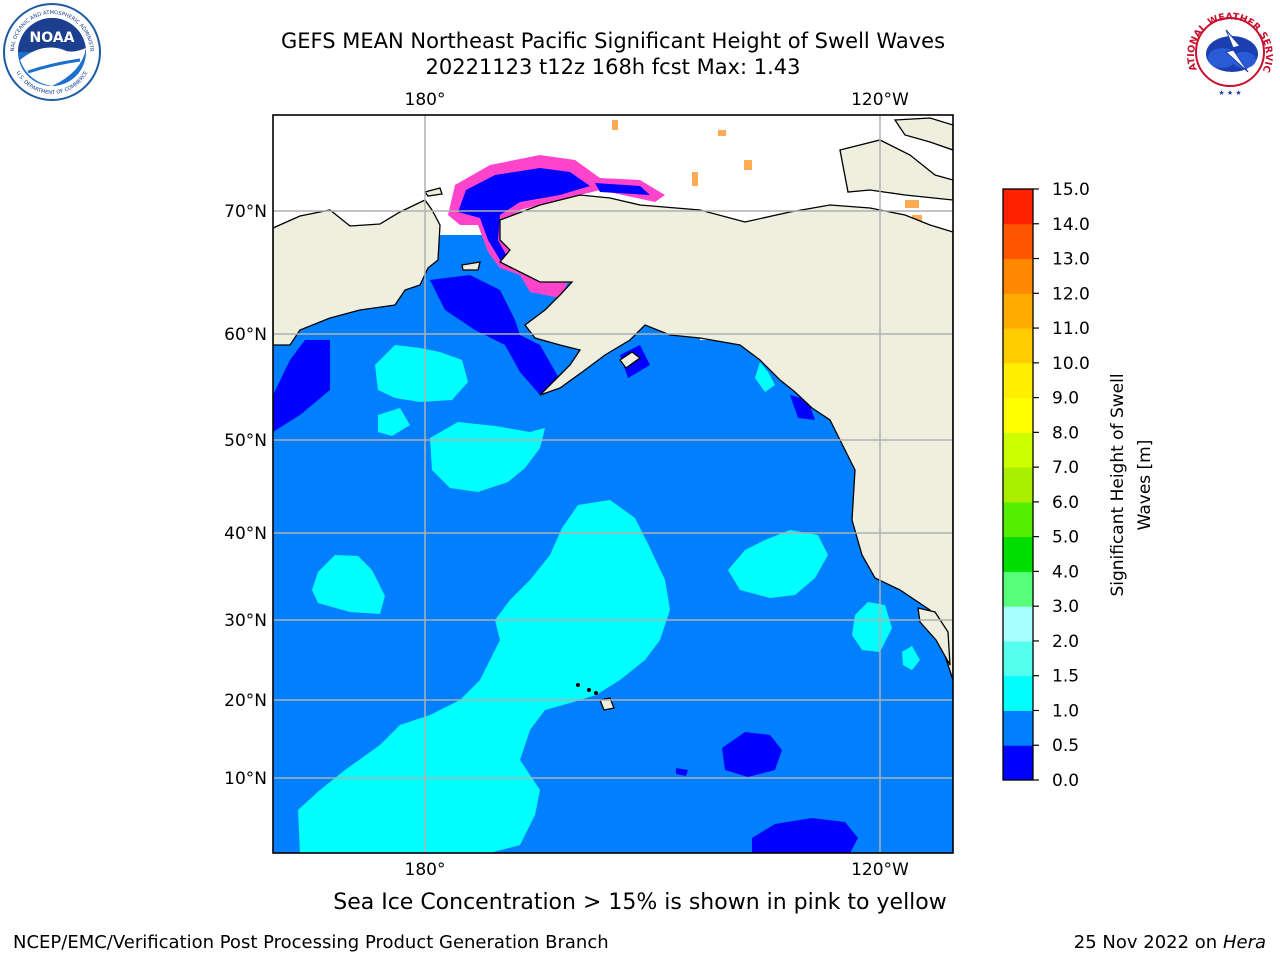  What do you see at coordinates (245, 335) in the screenshot?
I see `lat-label: 60°N` at bounding box center [245, 335].